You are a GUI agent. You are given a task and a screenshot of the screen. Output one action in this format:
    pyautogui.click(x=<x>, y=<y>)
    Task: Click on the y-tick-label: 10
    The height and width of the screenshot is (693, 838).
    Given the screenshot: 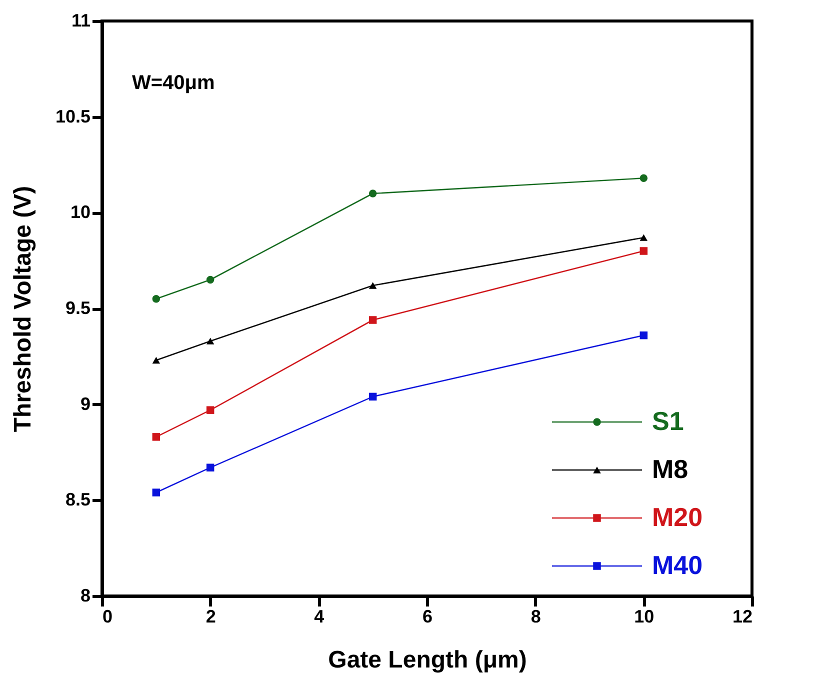 What is the action you would take?
    pyautogui.click(x=80, y=212)
    